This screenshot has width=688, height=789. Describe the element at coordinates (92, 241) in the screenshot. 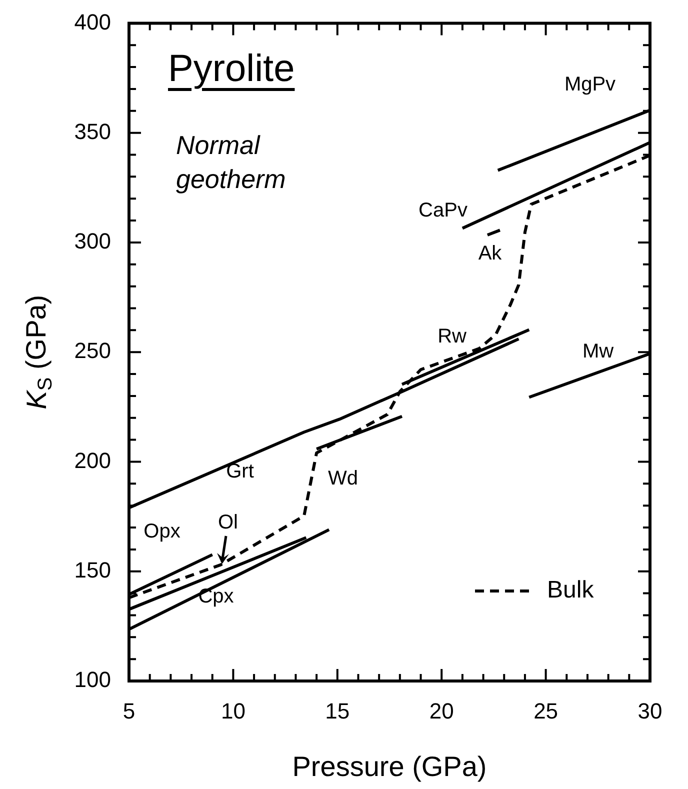

I see `y-tick-label: 300` at that location.